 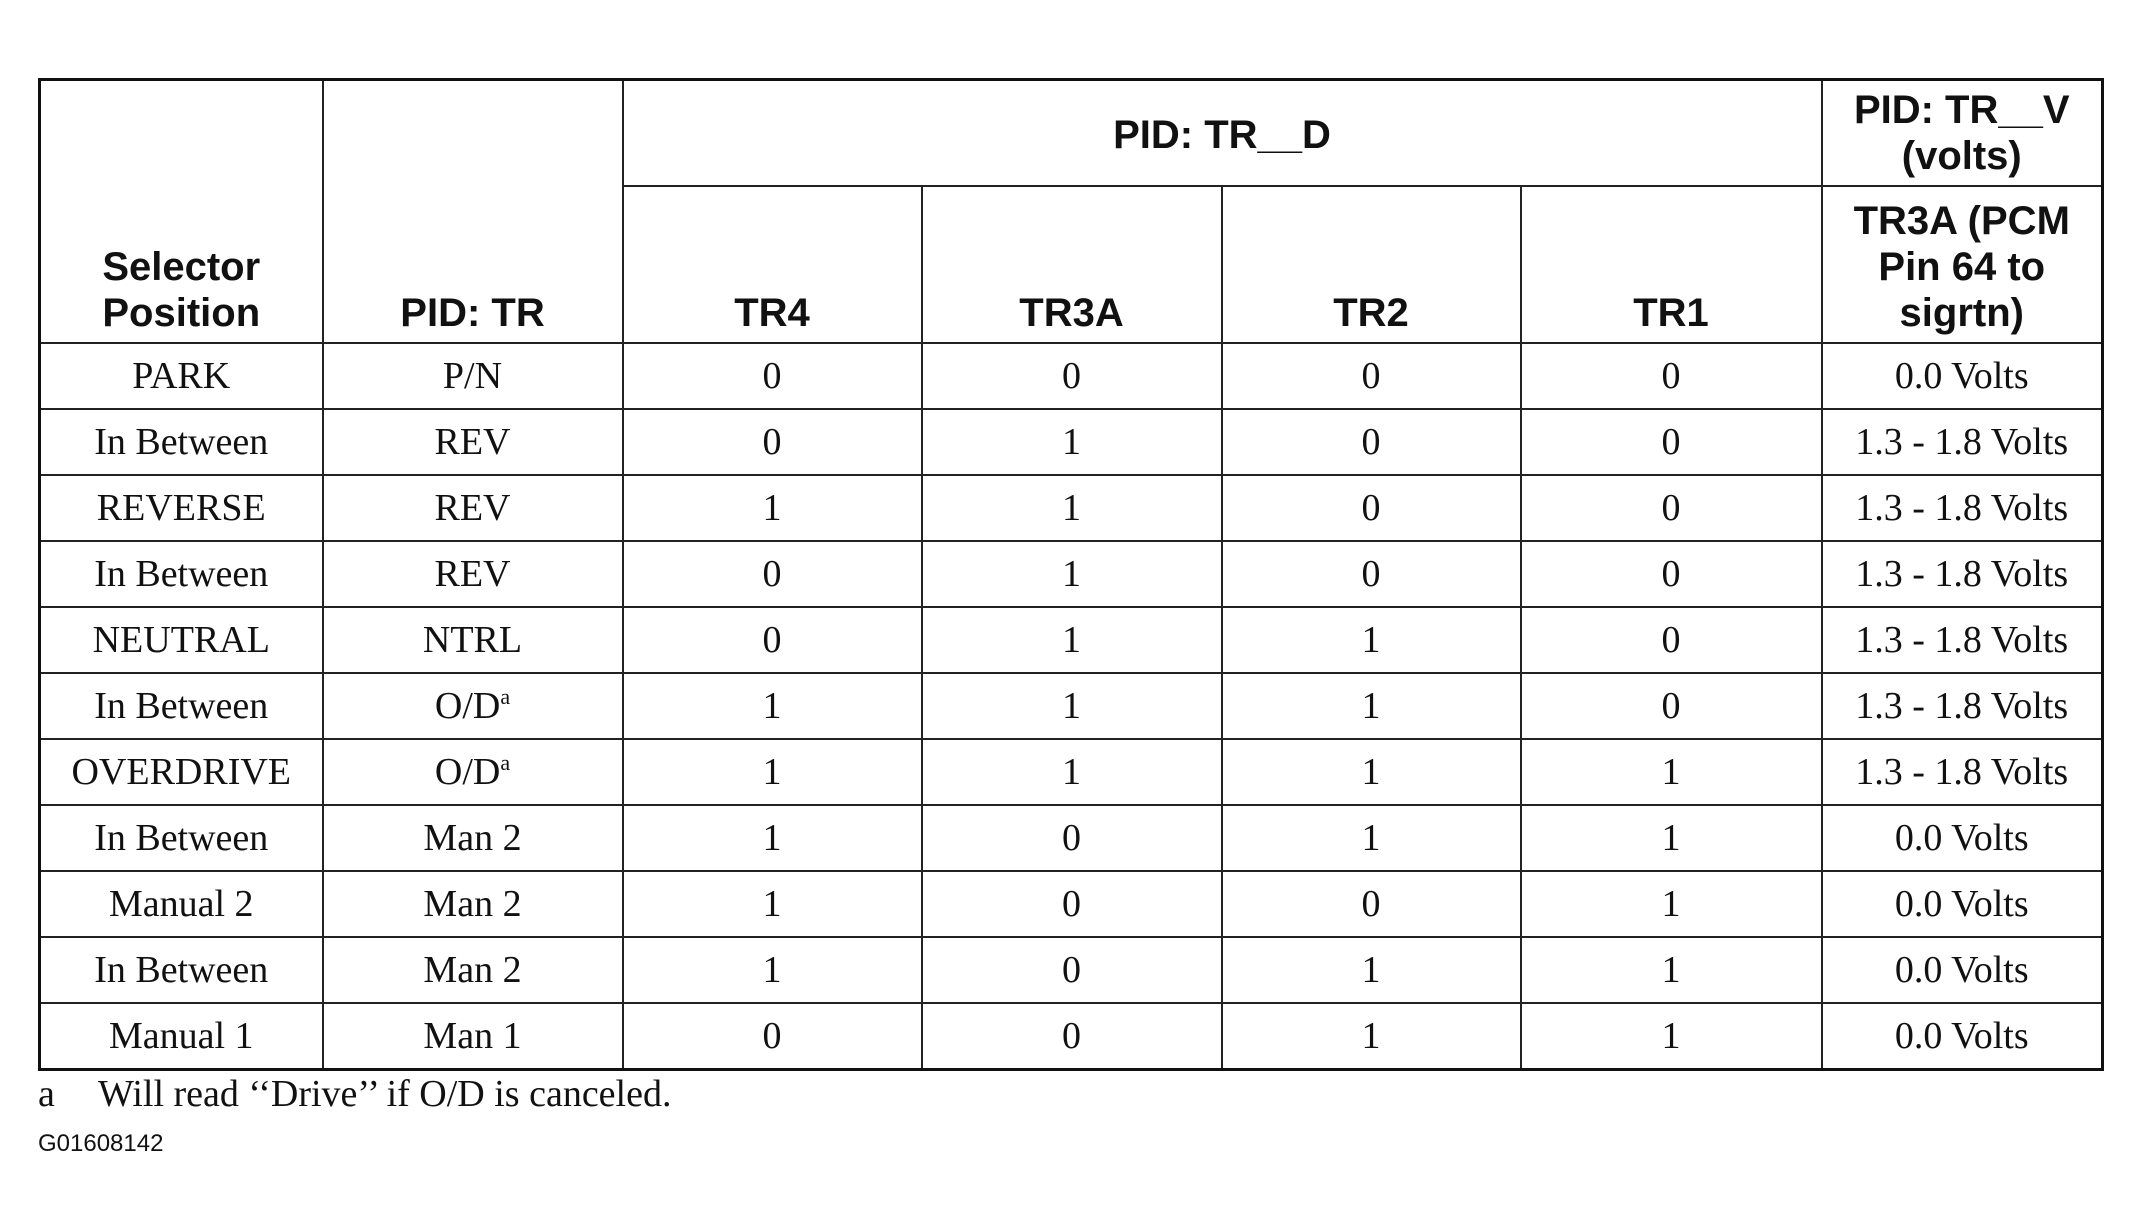 I want to click on table-cell: P/N, so click(x=472, y=375).